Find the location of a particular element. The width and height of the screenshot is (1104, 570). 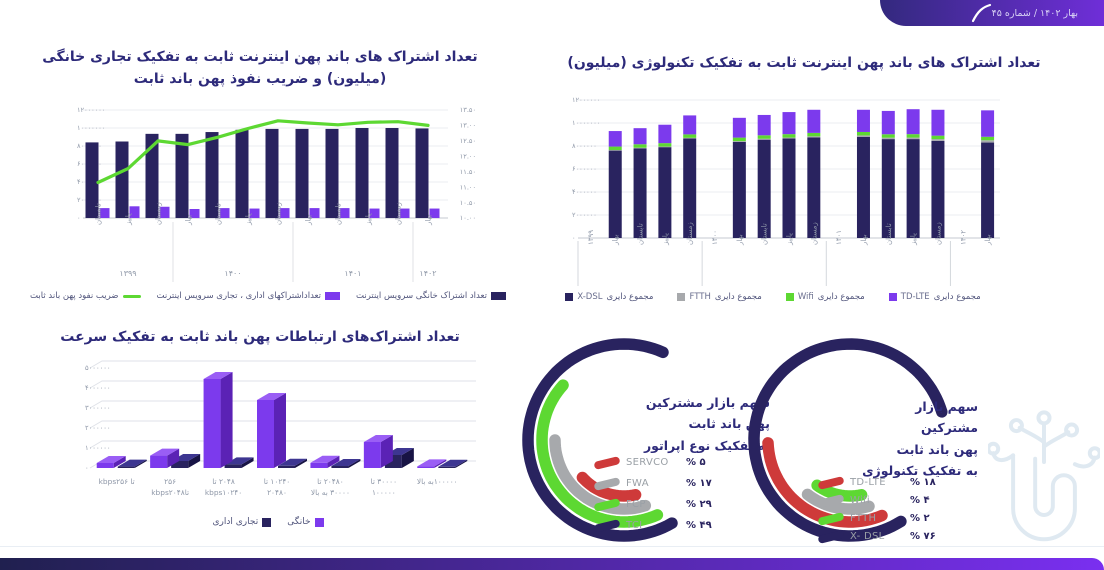

svg-text: ۴۰۰۰۰۰۰ is located at coordinates (98, 388).